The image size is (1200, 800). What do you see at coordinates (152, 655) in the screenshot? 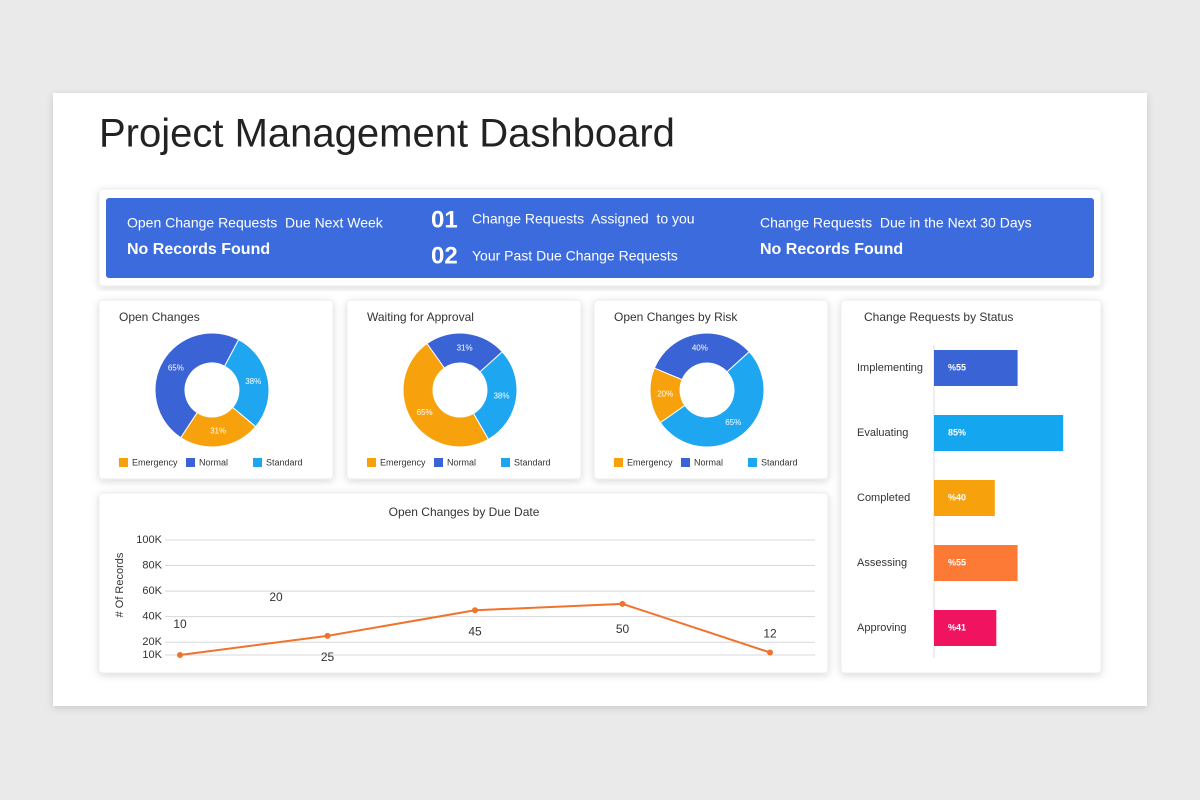
I see `y-tick-label: 10K` at bounding box center [152, 655].